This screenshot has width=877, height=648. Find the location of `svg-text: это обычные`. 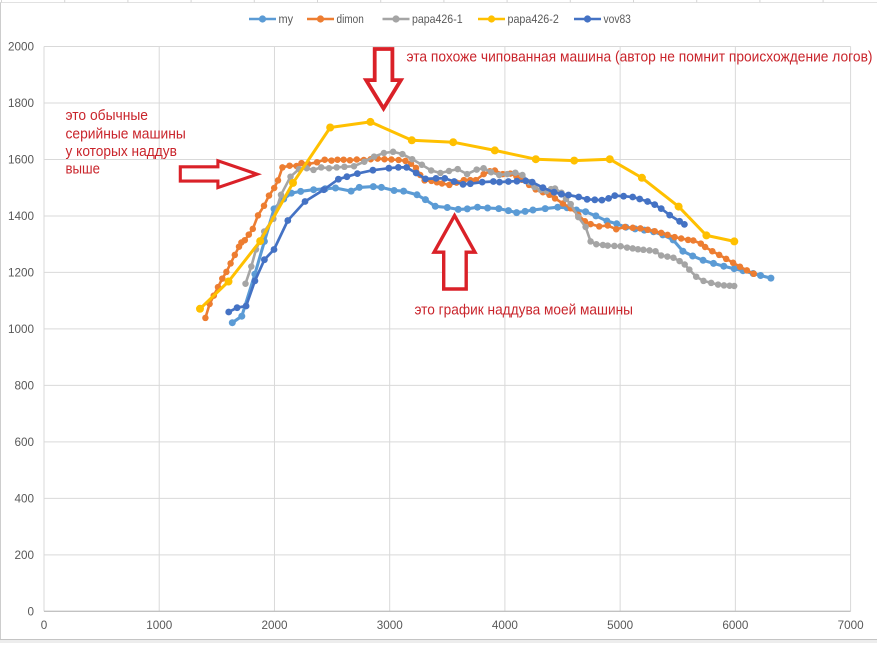

svg-text: это обычные is located at coordinates (107, 115).